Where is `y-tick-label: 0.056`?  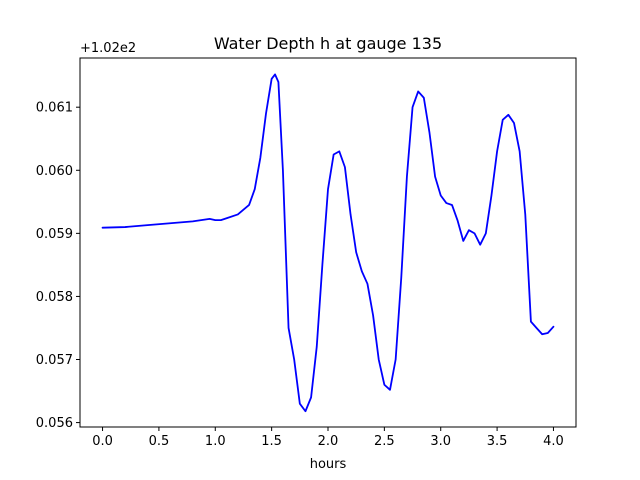 y-tick-label: 0.056 is located at coordinates (54, 423).